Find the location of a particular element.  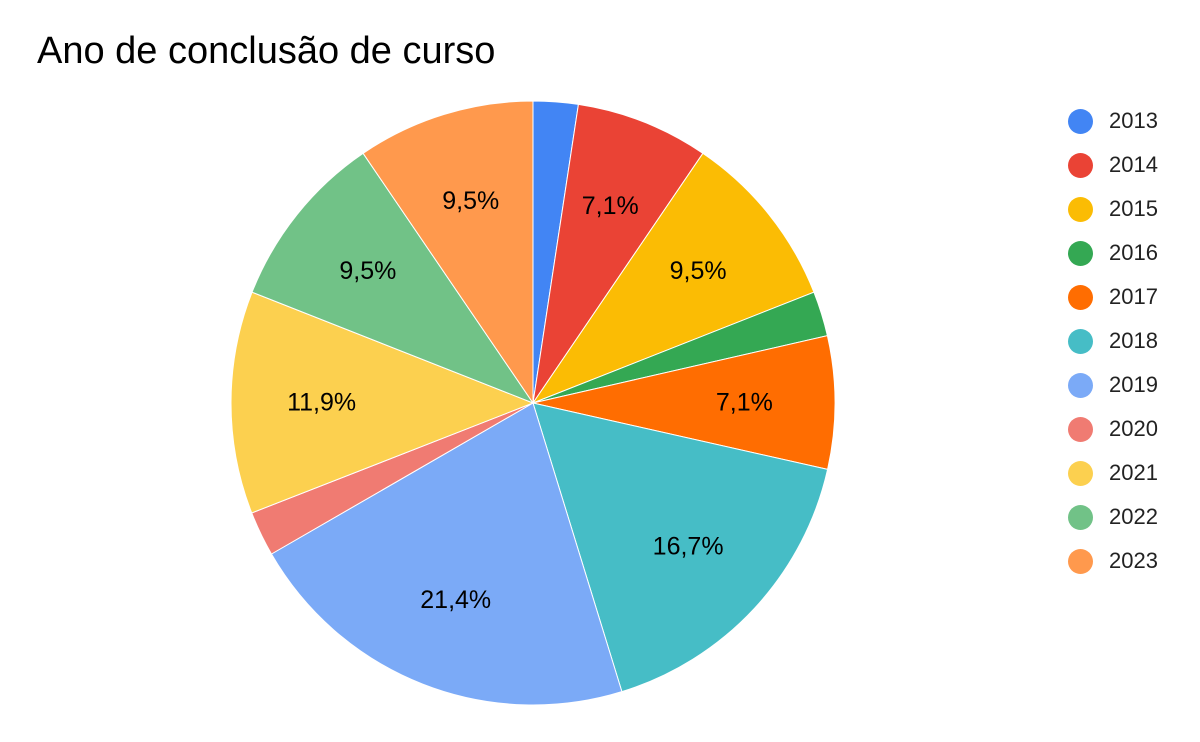

data-label-2017: 7,1% is located at coordinates (744, 403).